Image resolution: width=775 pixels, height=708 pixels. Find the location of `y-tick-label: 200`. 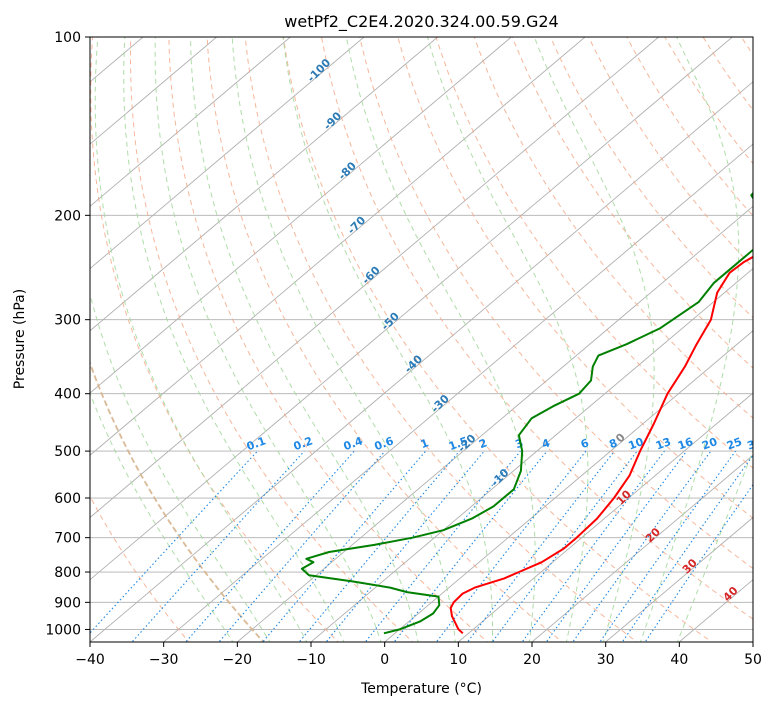

y-tick-label: 200 is located at coordinates (67, 216).